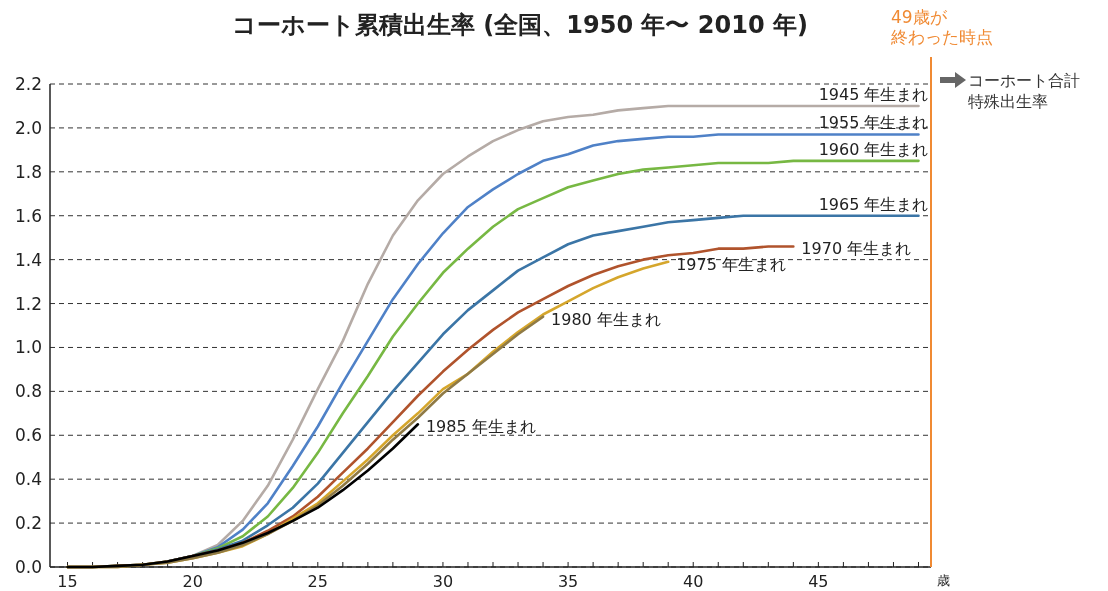 The height and width of the screenshot is (591, 1108). What do you see at coordinates (731, 264) in the screenshot?
I see `series-label: 1975 年生まれ` at bounding box center [731, 264].